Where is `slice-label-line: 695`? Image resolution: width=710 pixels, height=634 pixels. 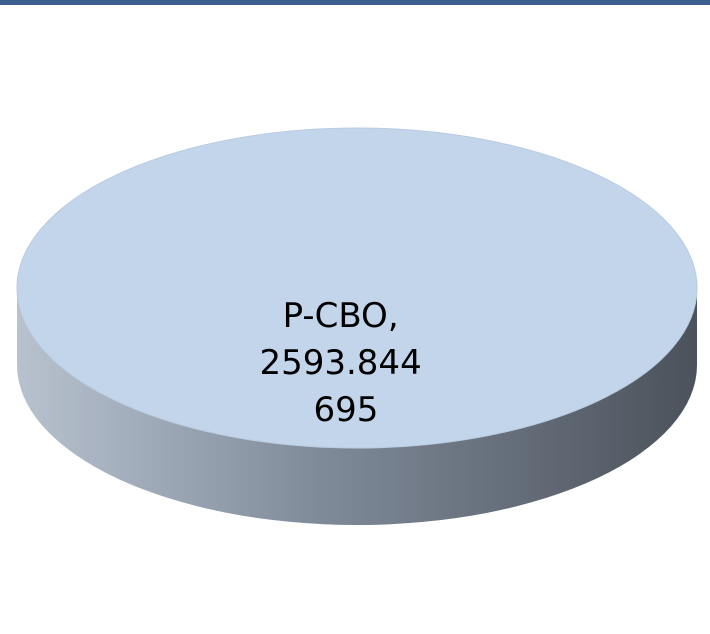 slice-label-line: 695 is located at coordinates (346, 410).